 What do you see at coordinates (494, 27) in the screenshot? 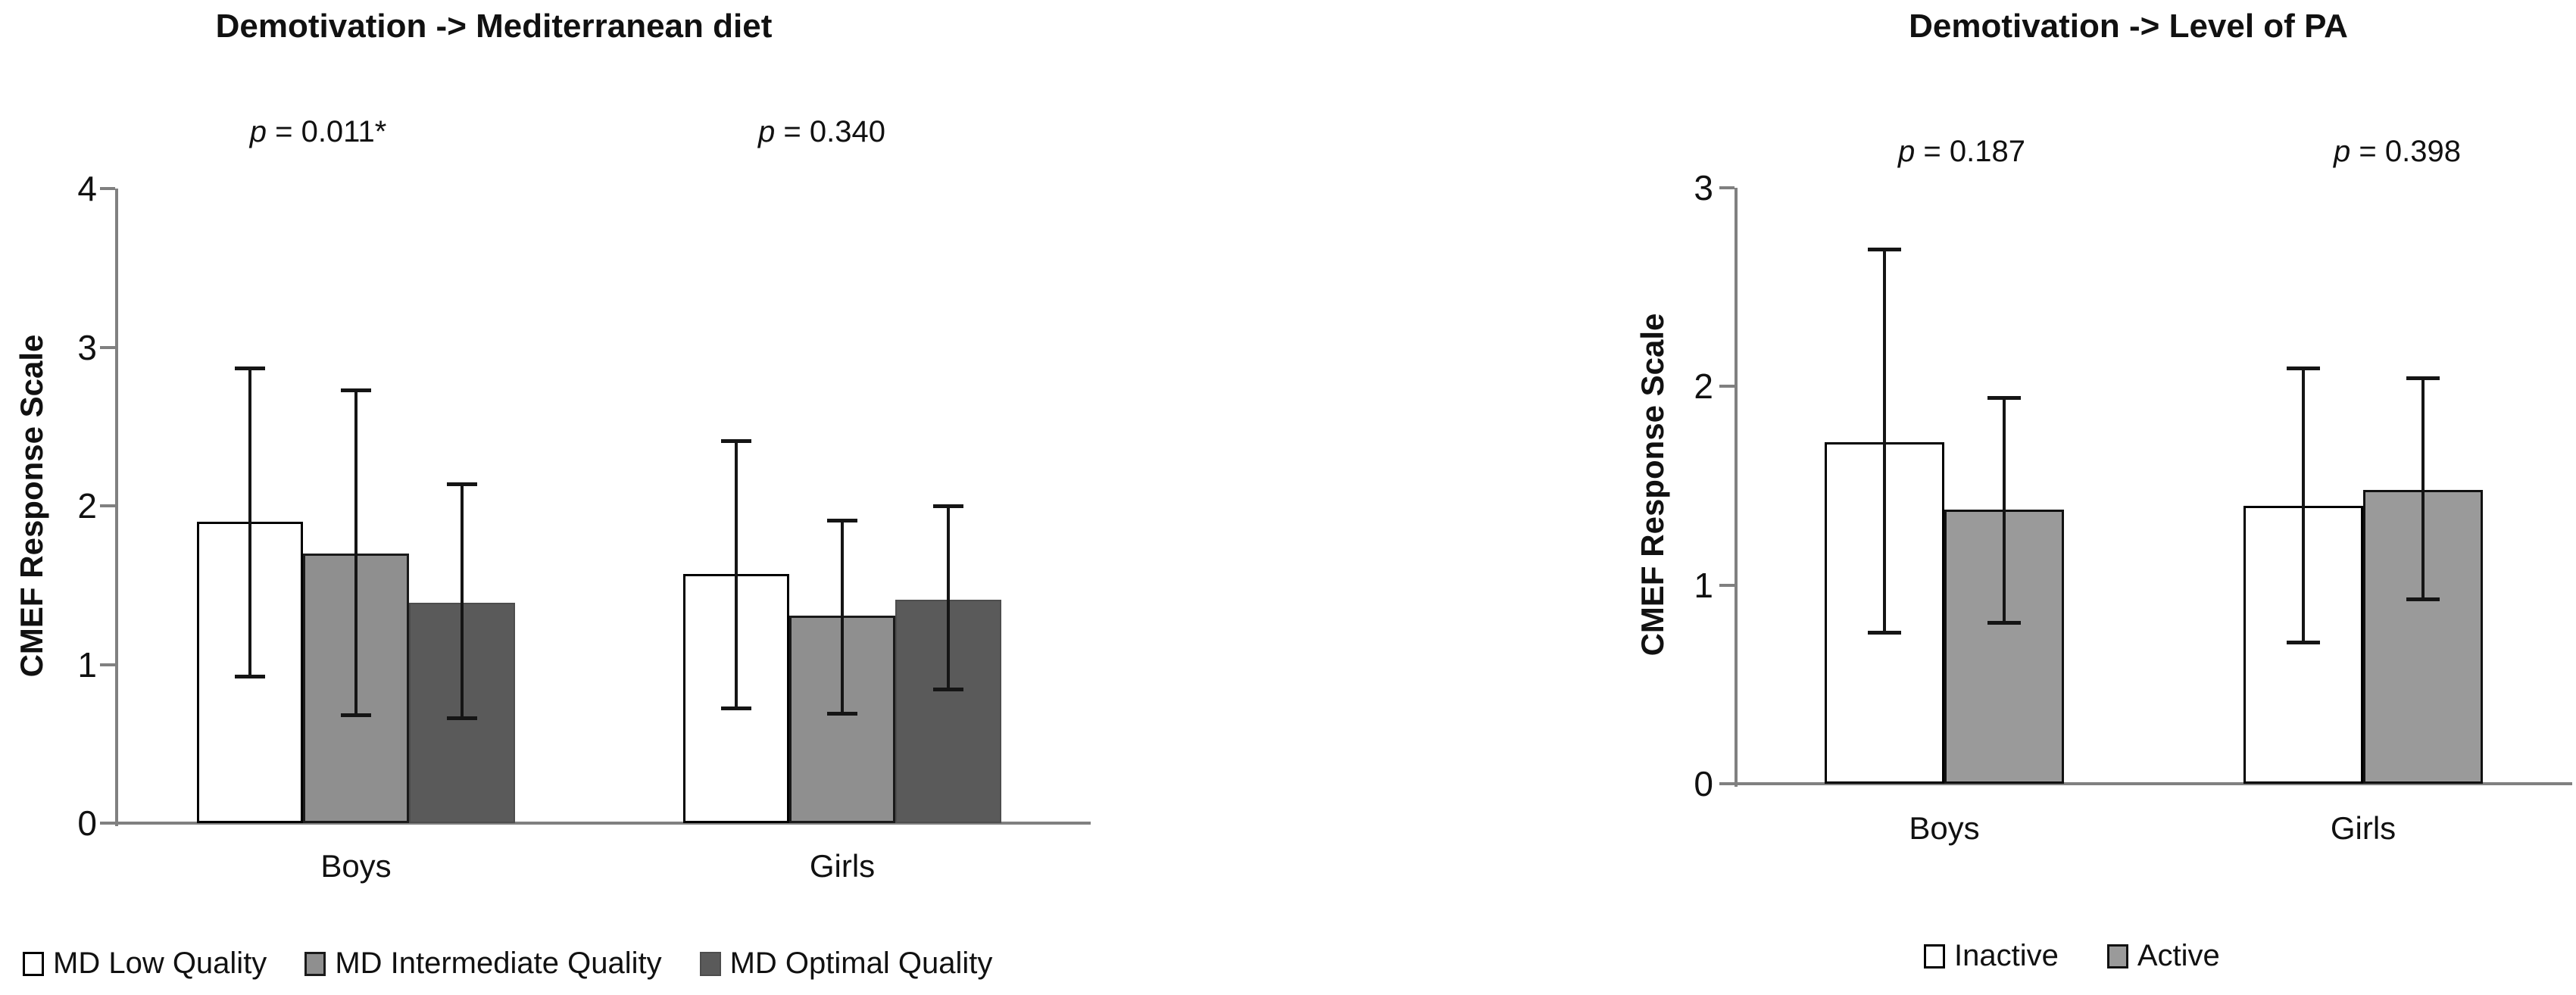
I see `chart-title: Demotivation -> Mediterranean diet` at bounding box center [494, 27].